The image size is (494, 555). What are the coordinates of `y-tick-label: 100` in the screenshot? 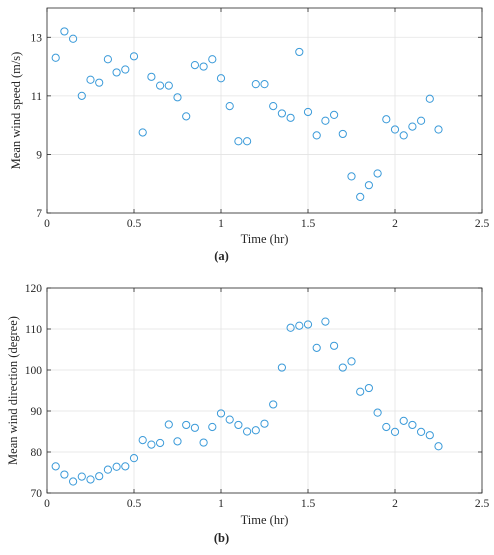 It's located at (34, 371).